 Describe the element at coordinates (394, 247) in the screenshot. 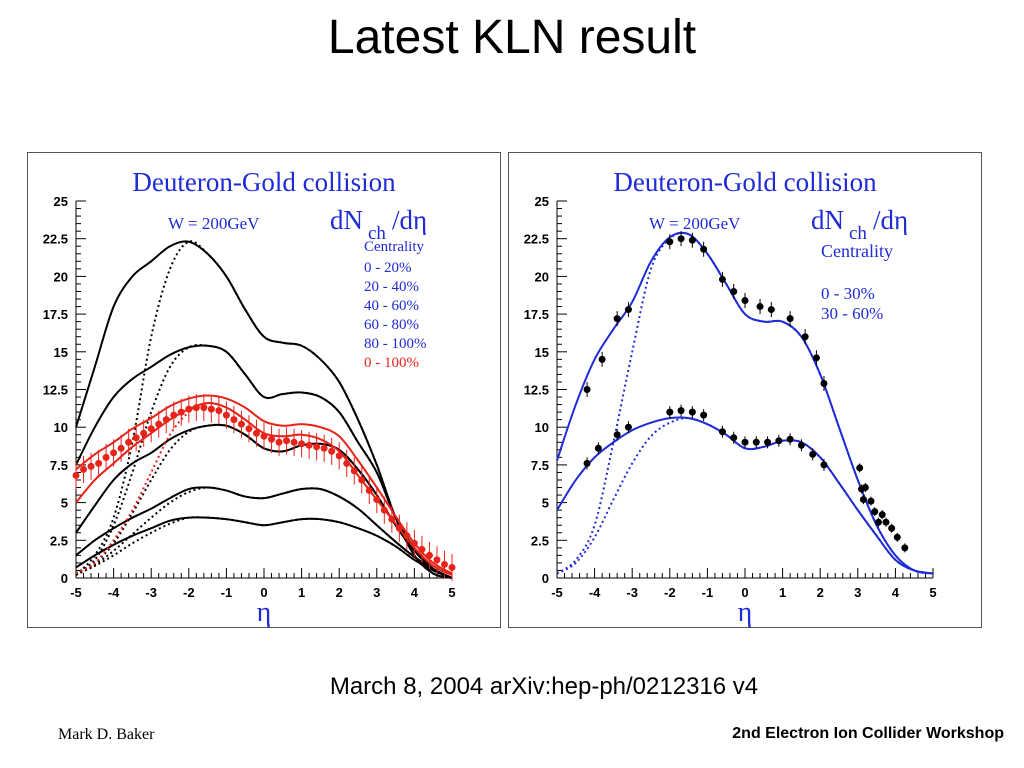

I see `legend-title: Centrality` at that location.